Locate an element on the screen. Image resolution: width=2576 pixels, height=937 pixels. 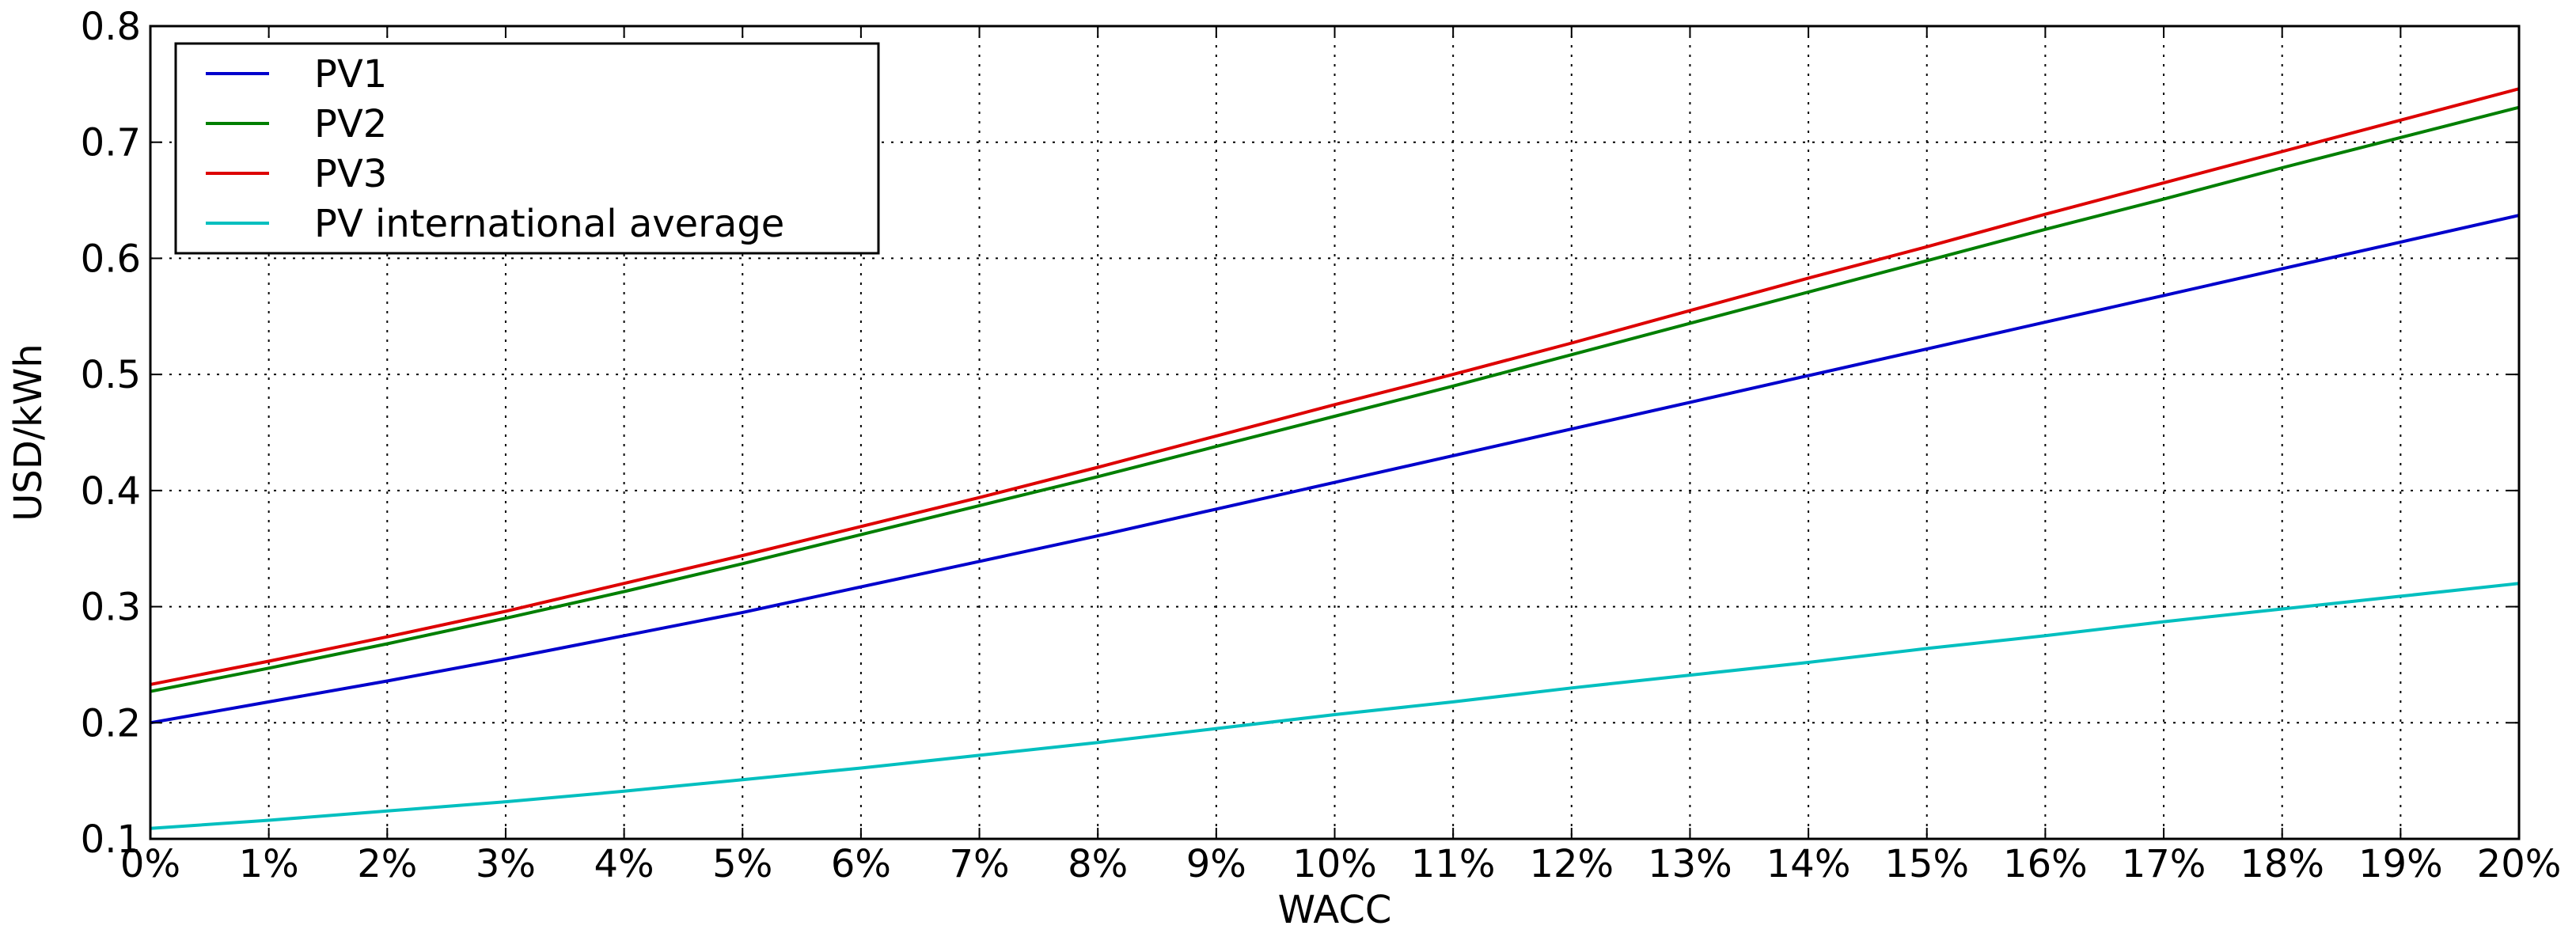
x-tick-label: 16% is located at coordinates (2045, 864).